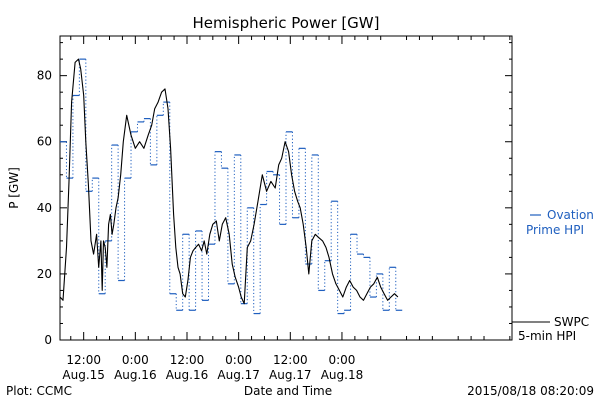 The height and width of the screenshot is (400, 600). Describe the element at coordinates (48, 340) in the screenshot. I see `y-tick-label-0: 0` at that location.